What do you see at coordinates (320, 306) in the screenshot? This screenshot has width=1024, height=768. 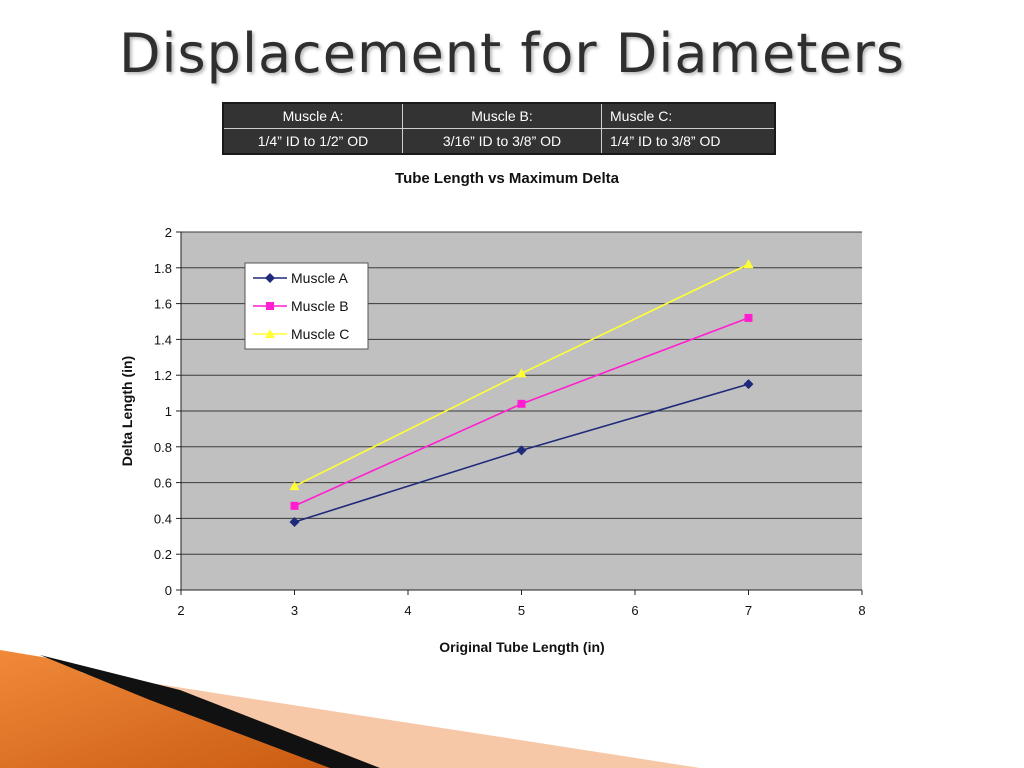 I see `legend-label: Muscle B` at bounding box center [320, 306].